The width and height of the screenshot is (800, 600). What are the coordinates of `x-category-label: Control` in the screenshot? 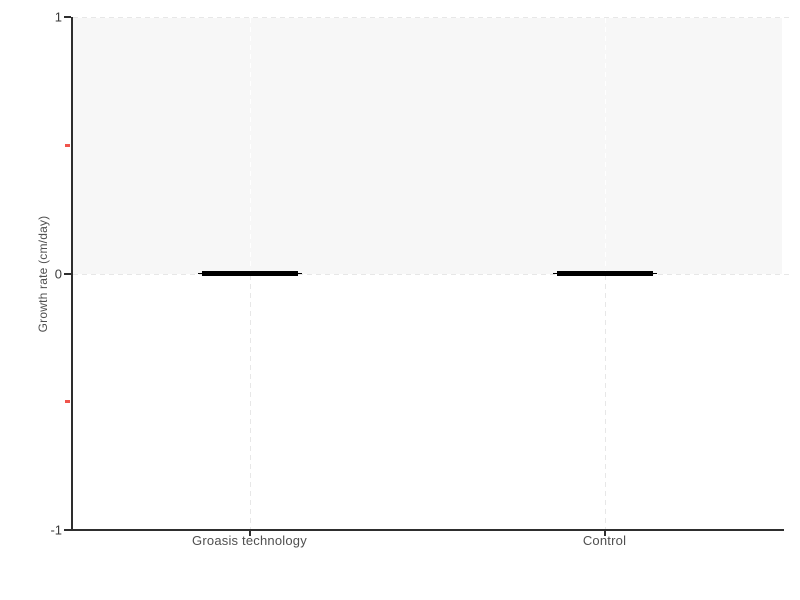 It's located at (604, 540).